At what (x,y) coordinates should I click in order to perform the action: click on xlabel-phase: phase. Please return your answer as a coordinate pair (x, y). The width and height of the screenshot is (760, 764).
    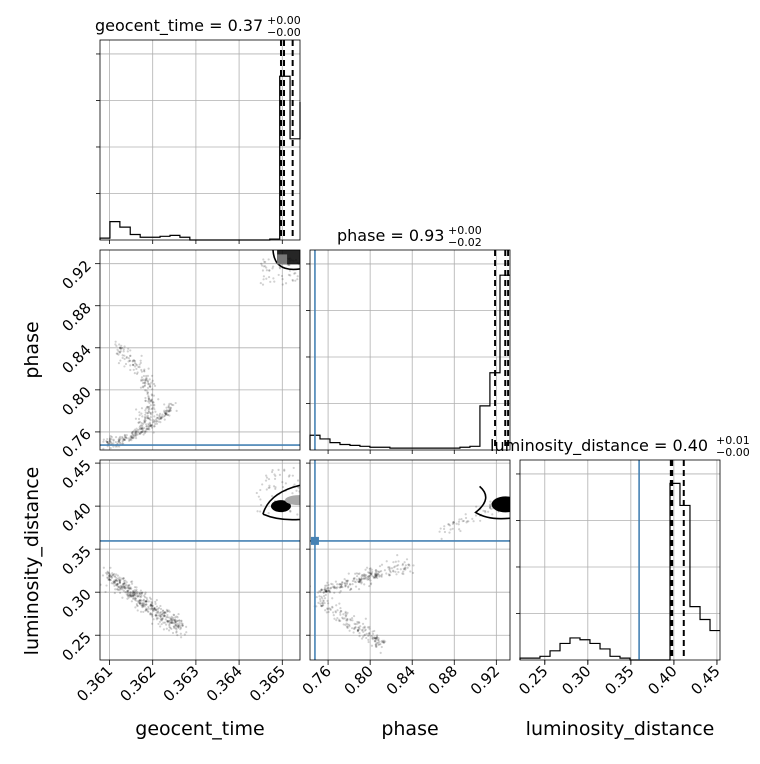
    Looking at the image, I should click on (409, 729).